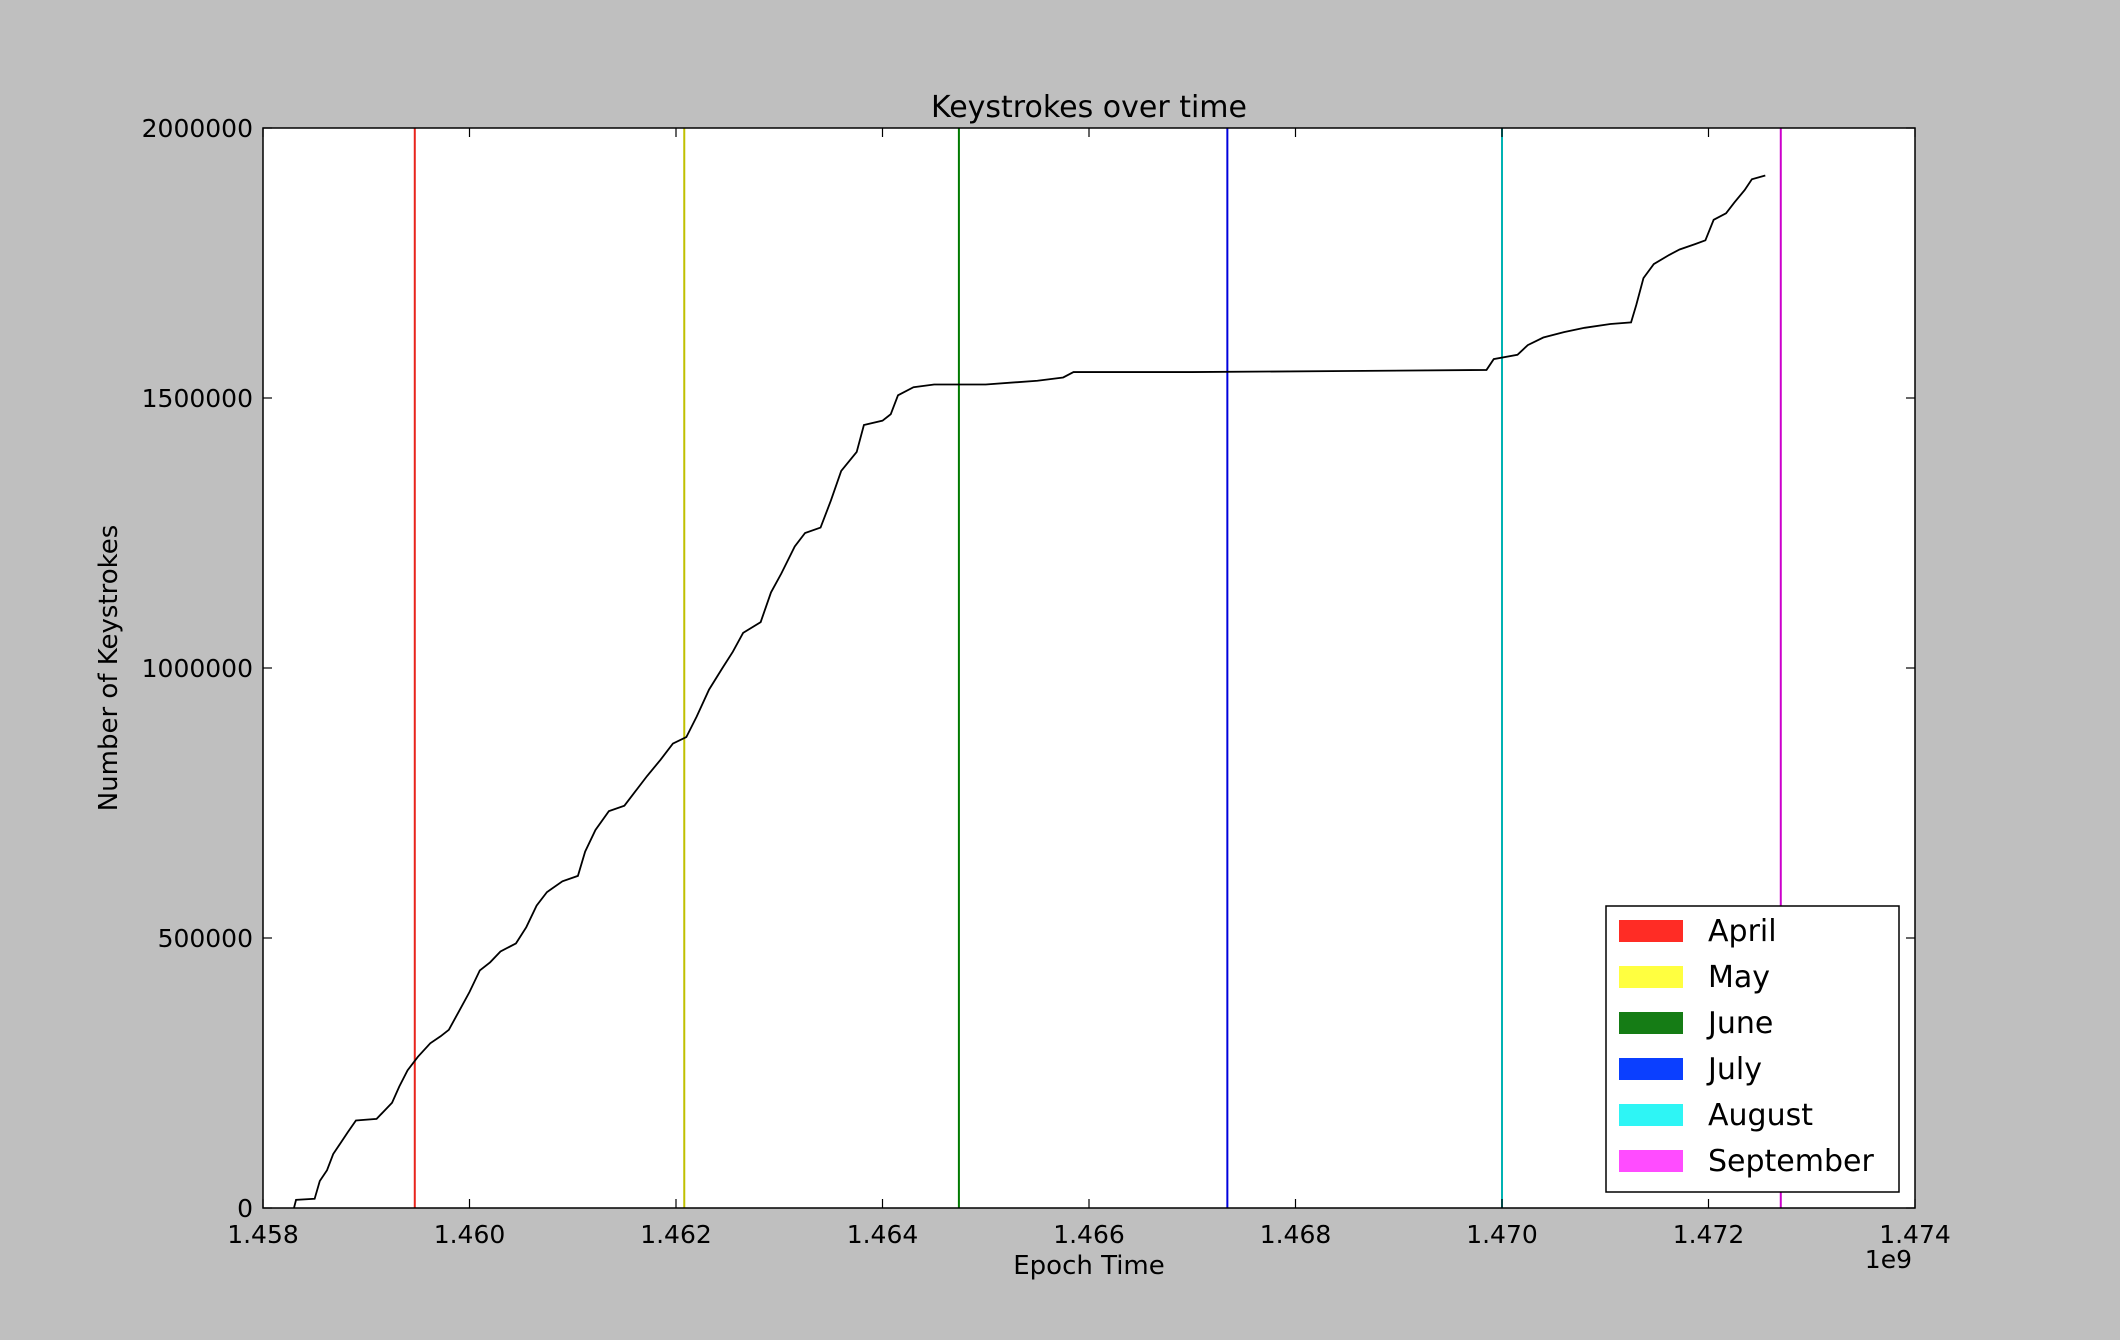 The height and width of the screenshot is (1340, 2120). Describe the element at coordinates (1760, 1115) in the screenshot. I see `legend-label-august: August` at that location.